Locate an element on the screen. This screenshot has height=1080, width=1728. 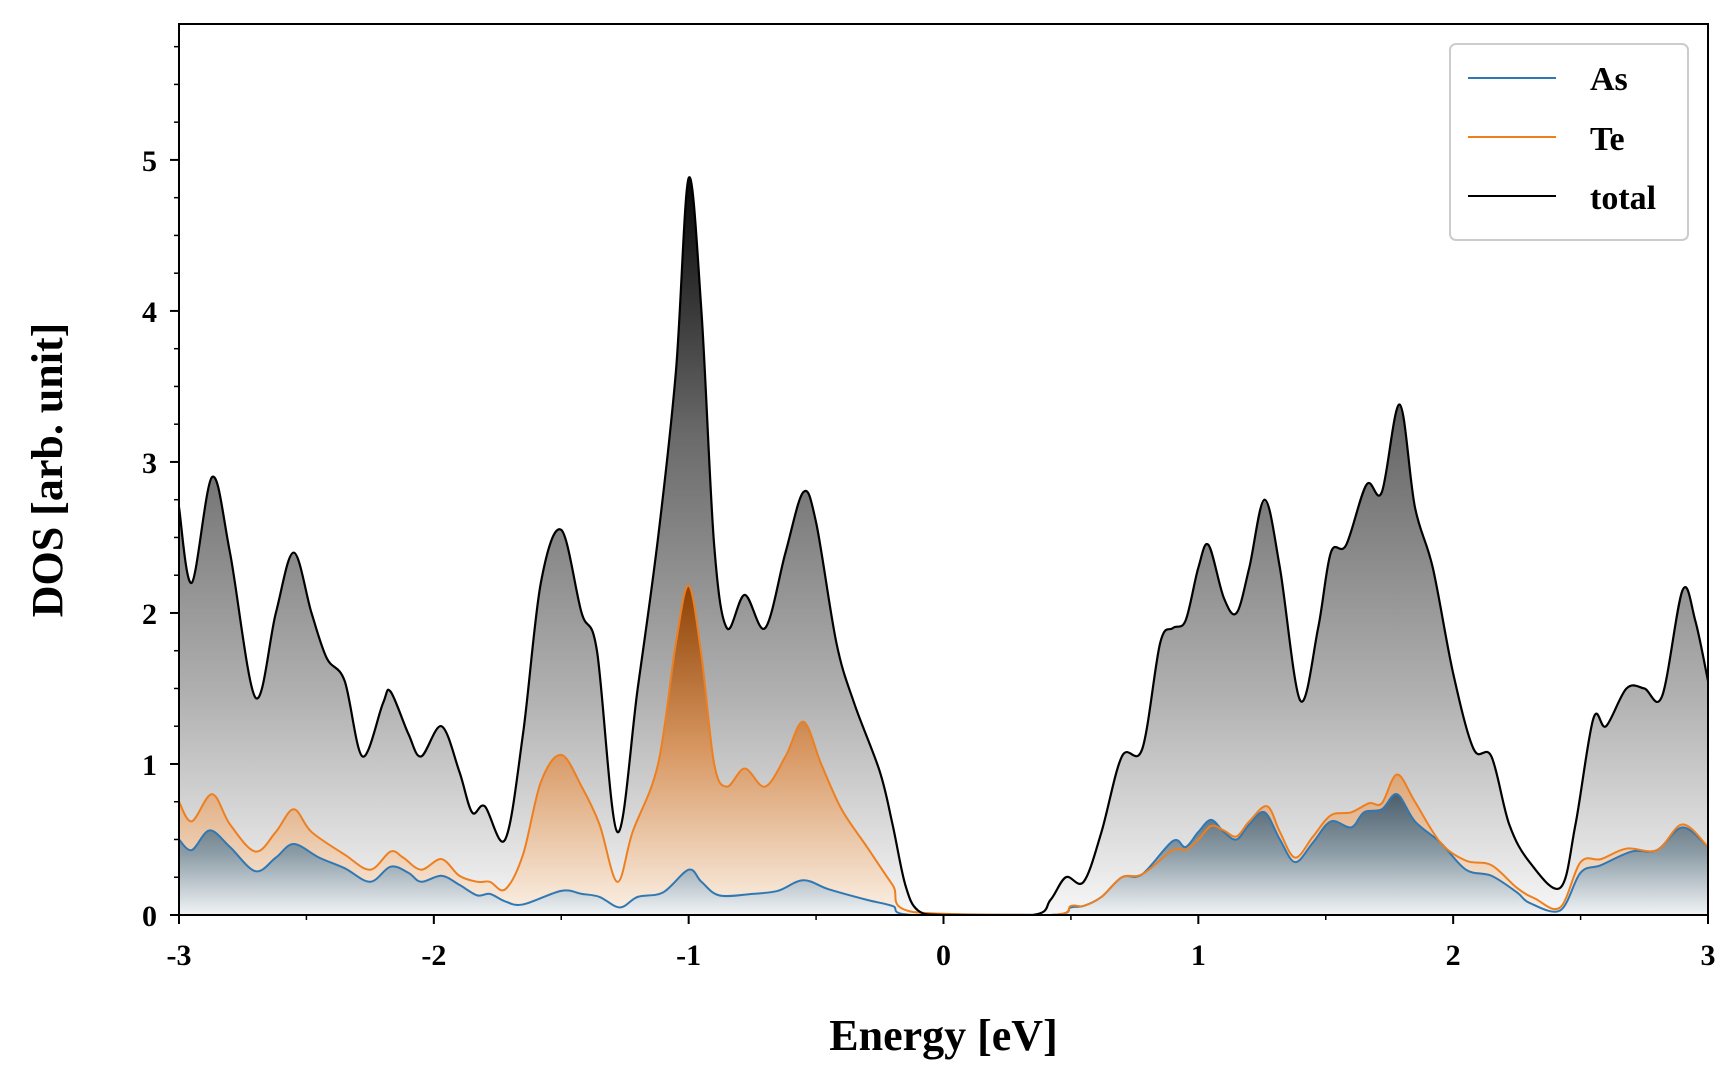
y-tick-label: 3 is located at coordinates (149, 463).